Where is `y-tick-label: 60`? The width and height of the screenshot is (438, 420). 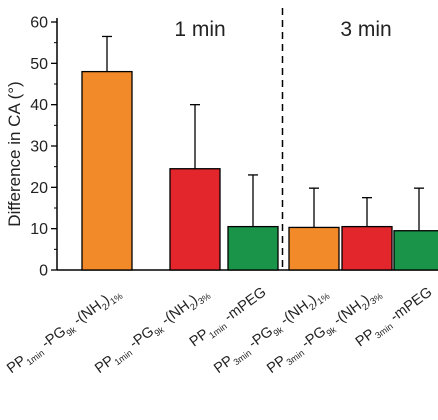 y-tick-label: 60 is located at coordinates (39, 23).